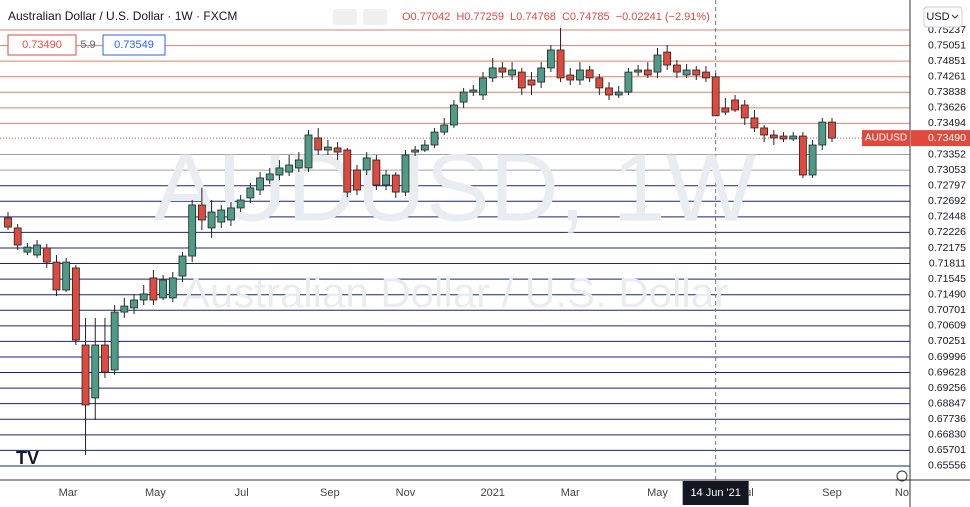 The image size is (970, 507). What do you see at coordinates (27, 458) in the screenshot?
I see `logo: TV` at bounding box center [27, 458].